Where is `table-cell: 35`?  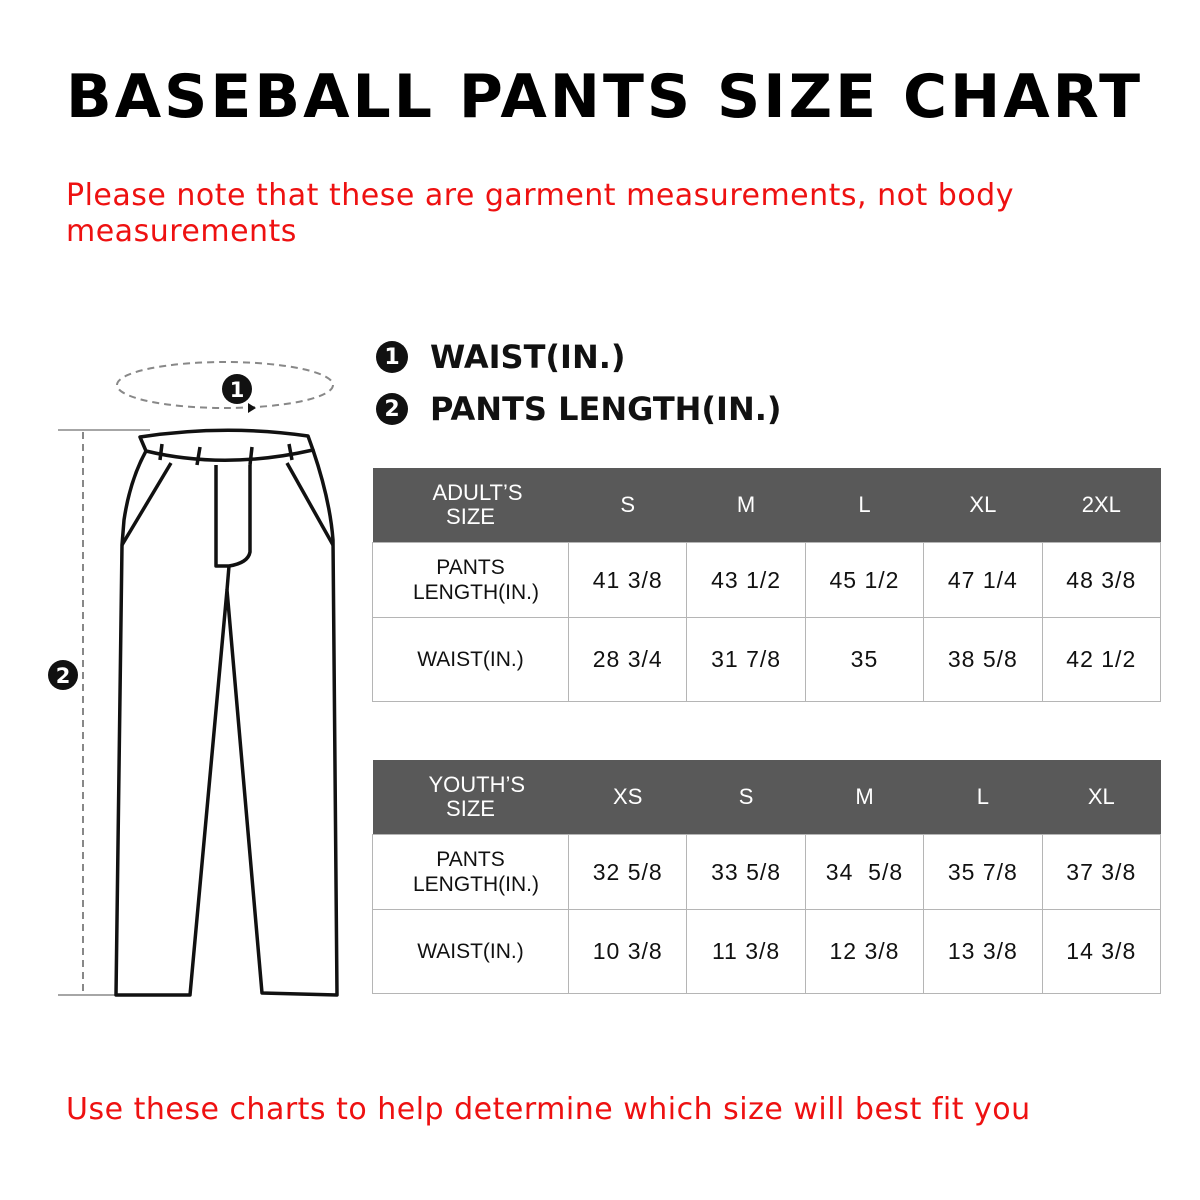
table-cell: 35 is located at coordinates (864, 659).